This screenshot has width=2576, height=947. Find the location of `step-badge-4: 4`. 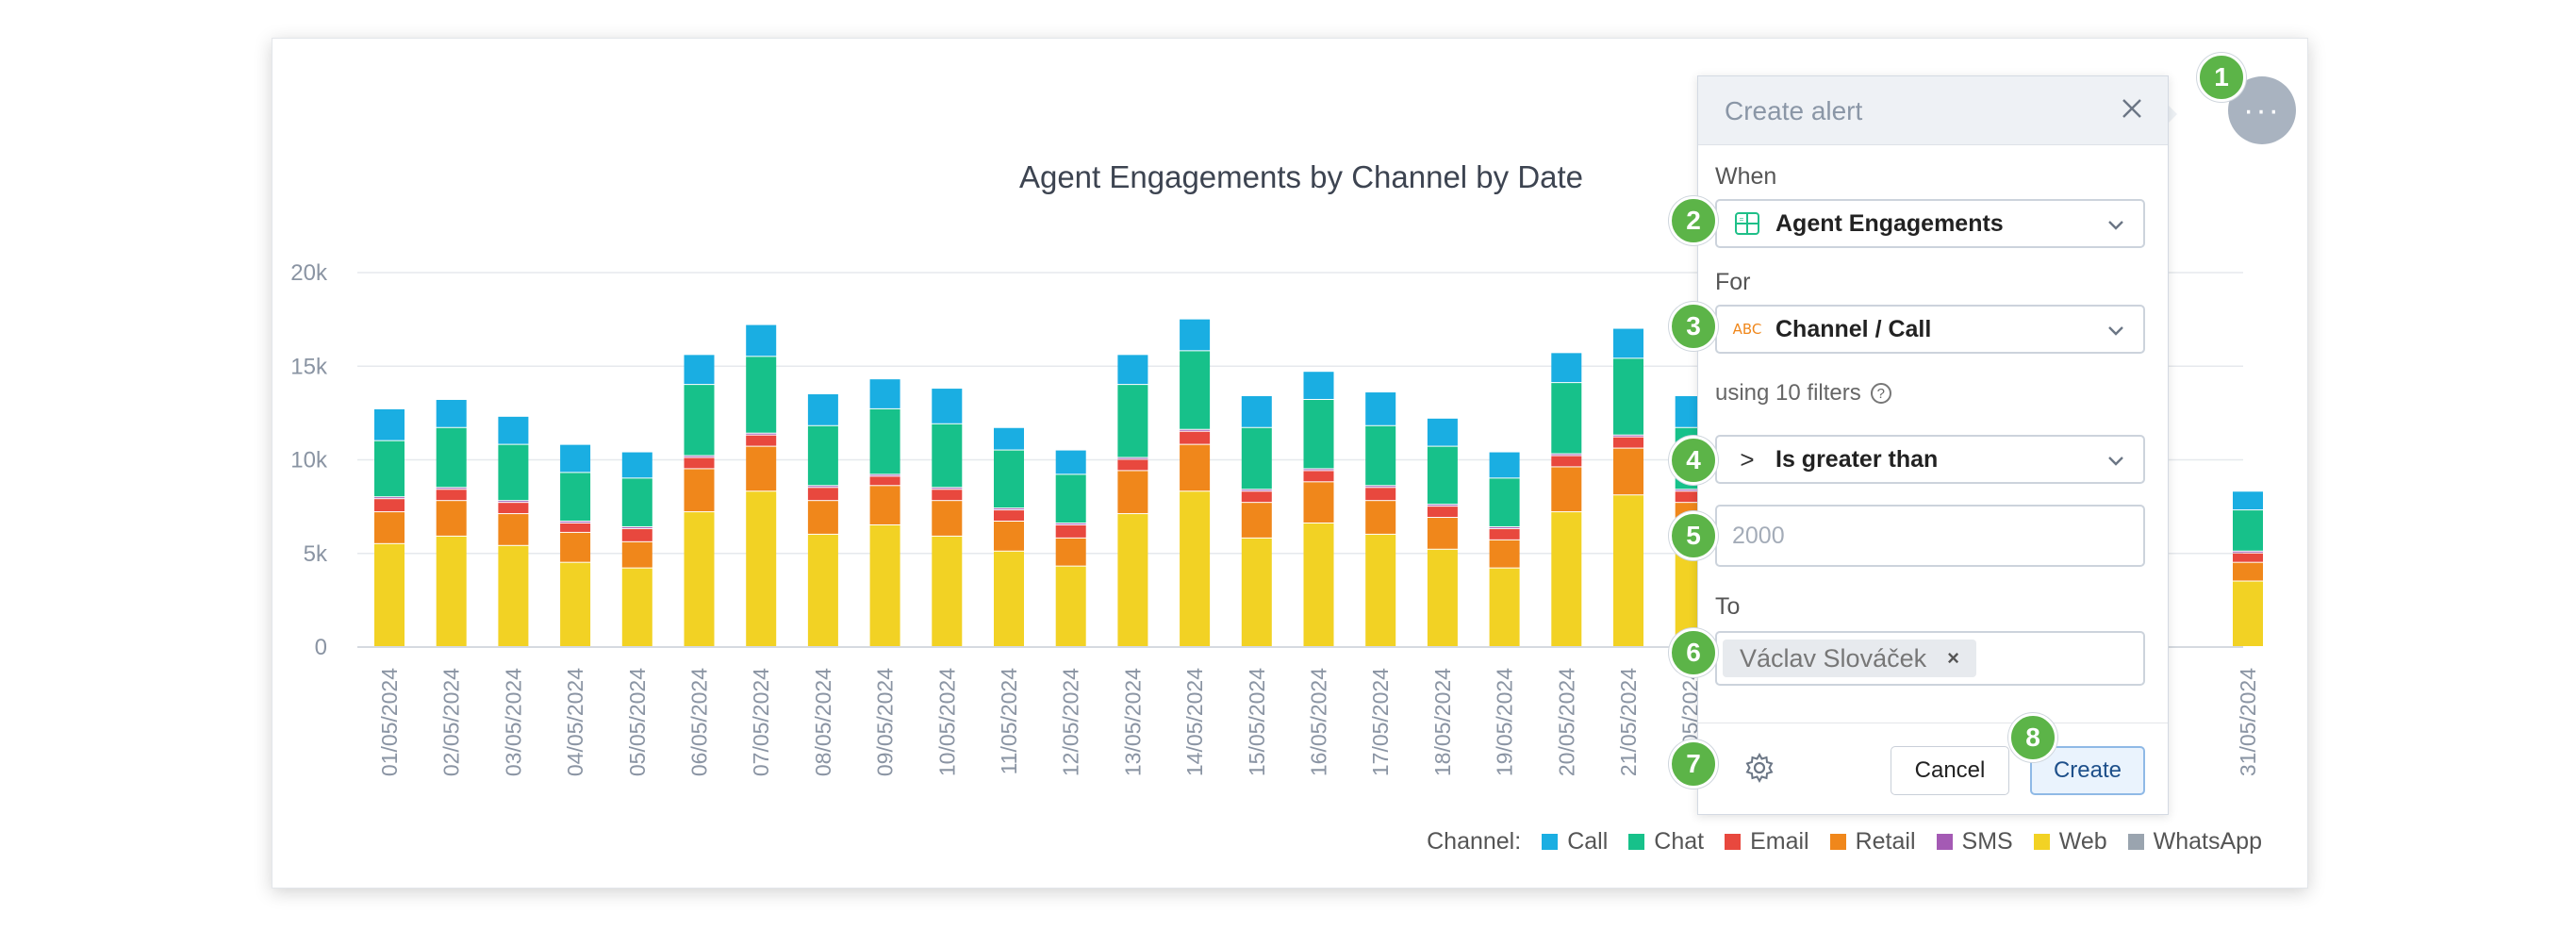

step-badge-4: 4 is located at coordinates (1693, 461).